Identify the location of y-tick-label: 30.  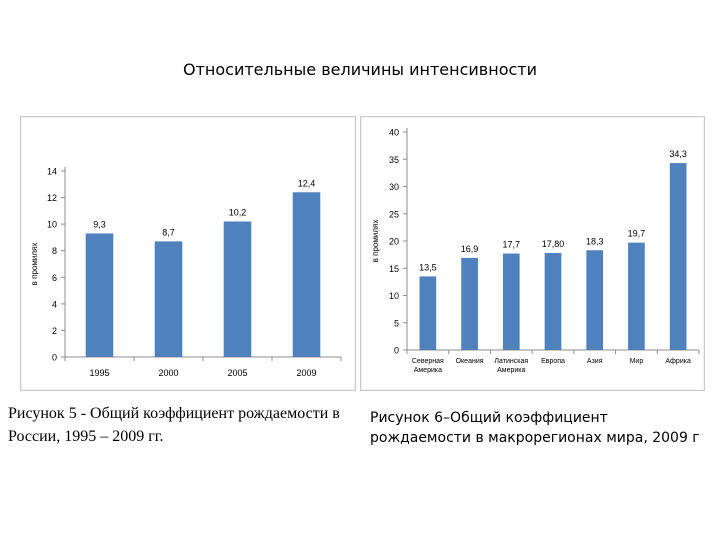
(394, 187).